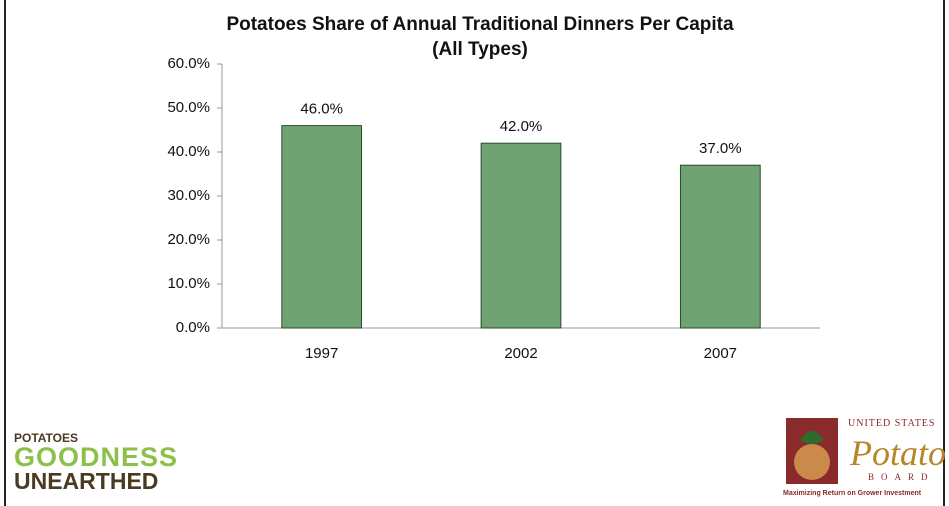  Describe the element at coordinates (188, 151) in the screenshot. I see `y-tick-label: 40.0%` at that location.